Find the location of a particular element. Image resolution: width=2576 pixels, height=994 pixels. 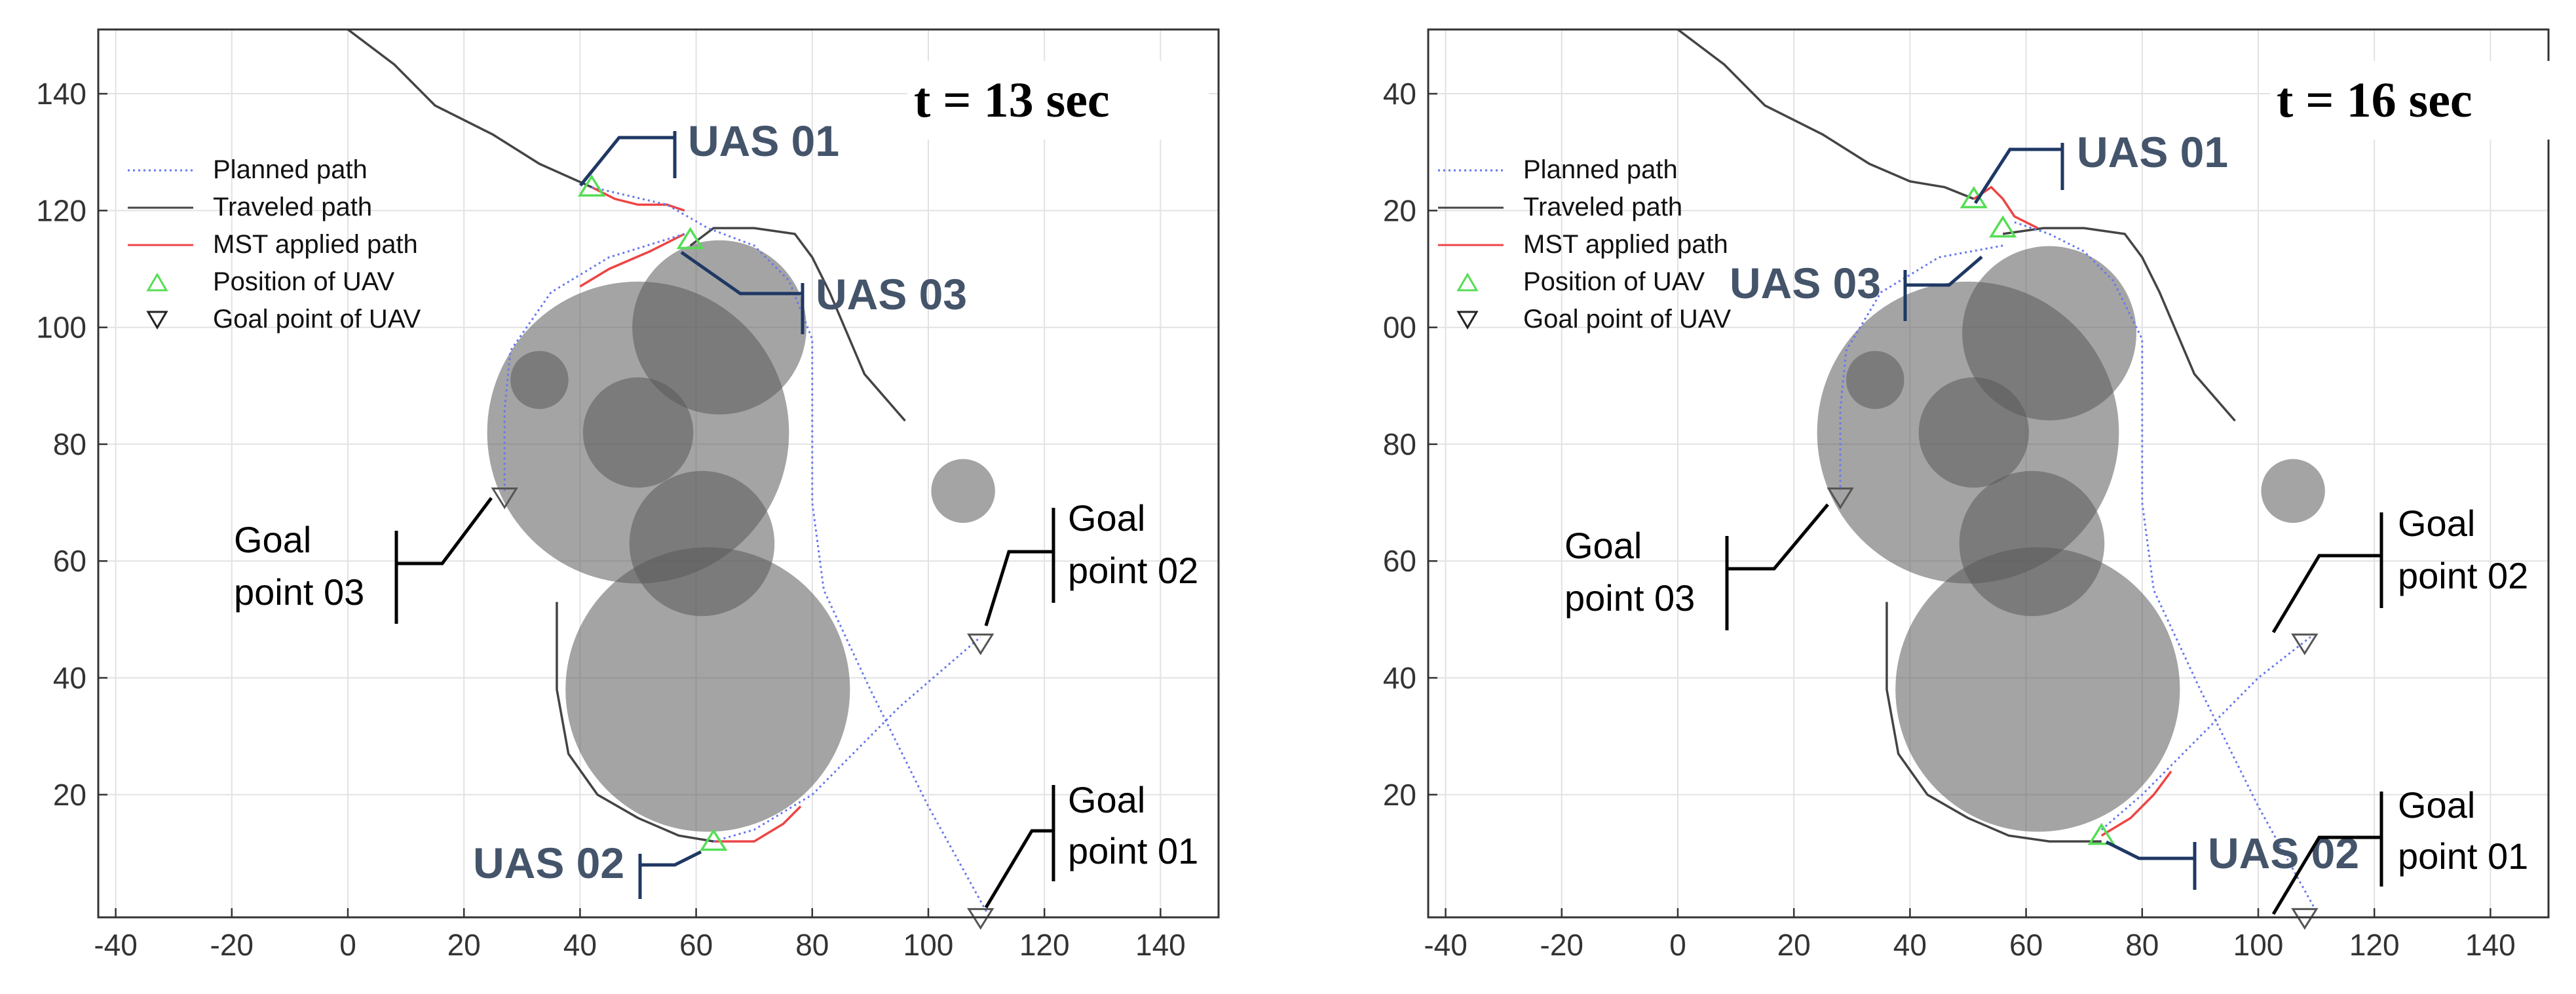

y-tick-label: 140 is located at coordinates (61, 94).